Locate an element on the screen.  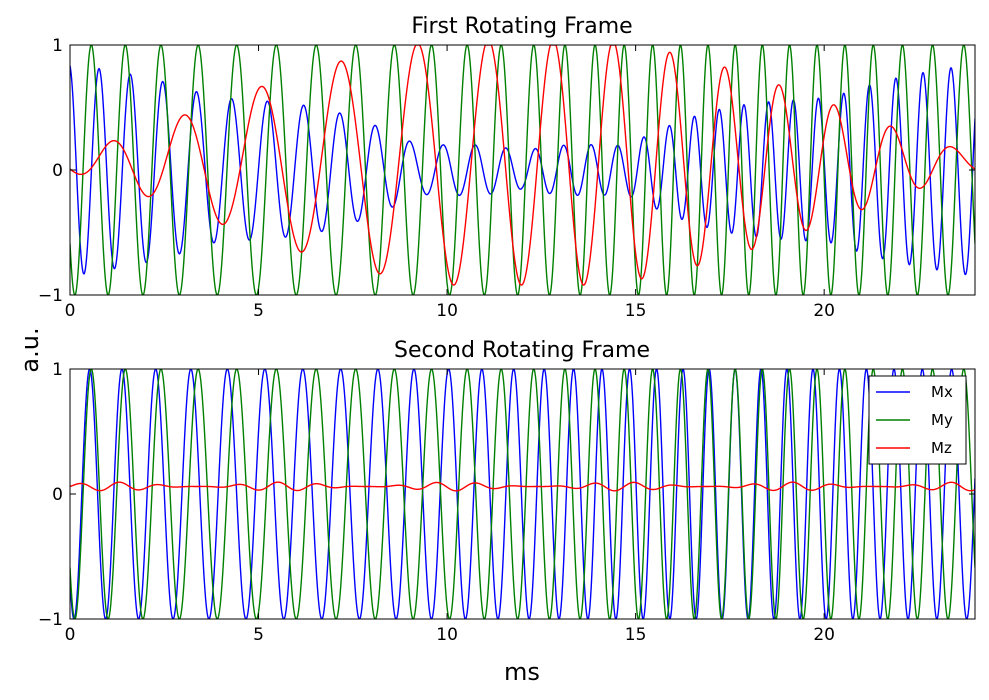
x-axis-label: ms is located at coordinates (522, 672).